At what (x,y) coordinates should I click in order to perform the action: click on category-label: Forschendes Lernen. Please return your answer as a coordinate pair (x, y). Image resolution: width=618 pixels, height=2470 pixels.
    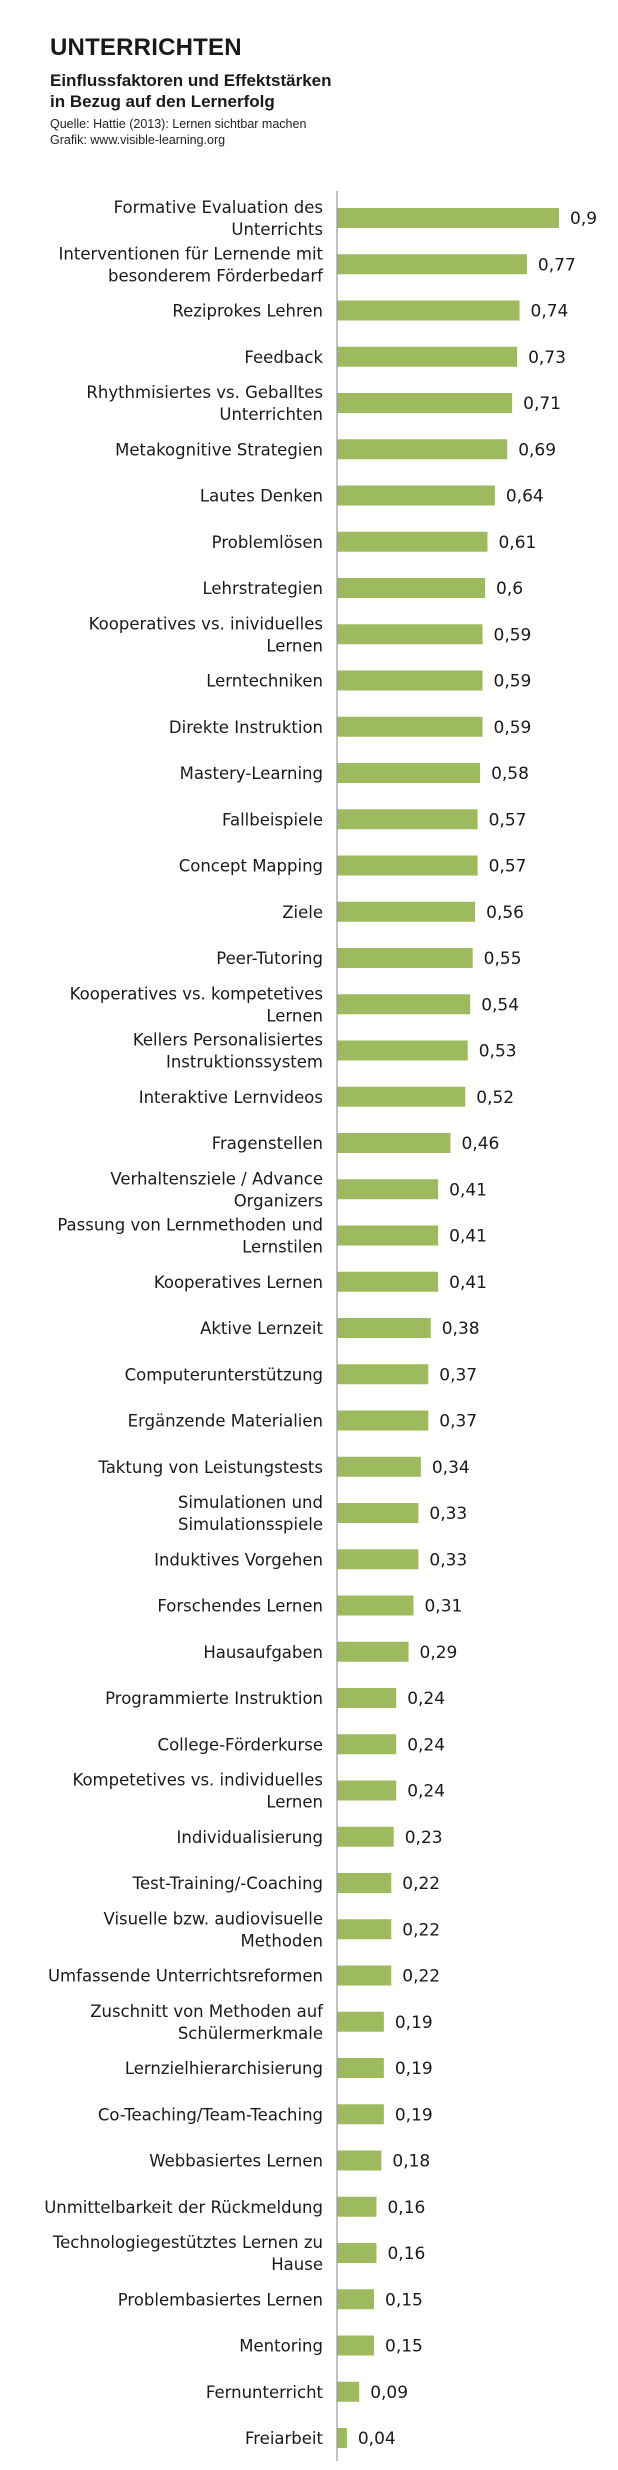
    Looking at the image, I should click on (240, 1606).